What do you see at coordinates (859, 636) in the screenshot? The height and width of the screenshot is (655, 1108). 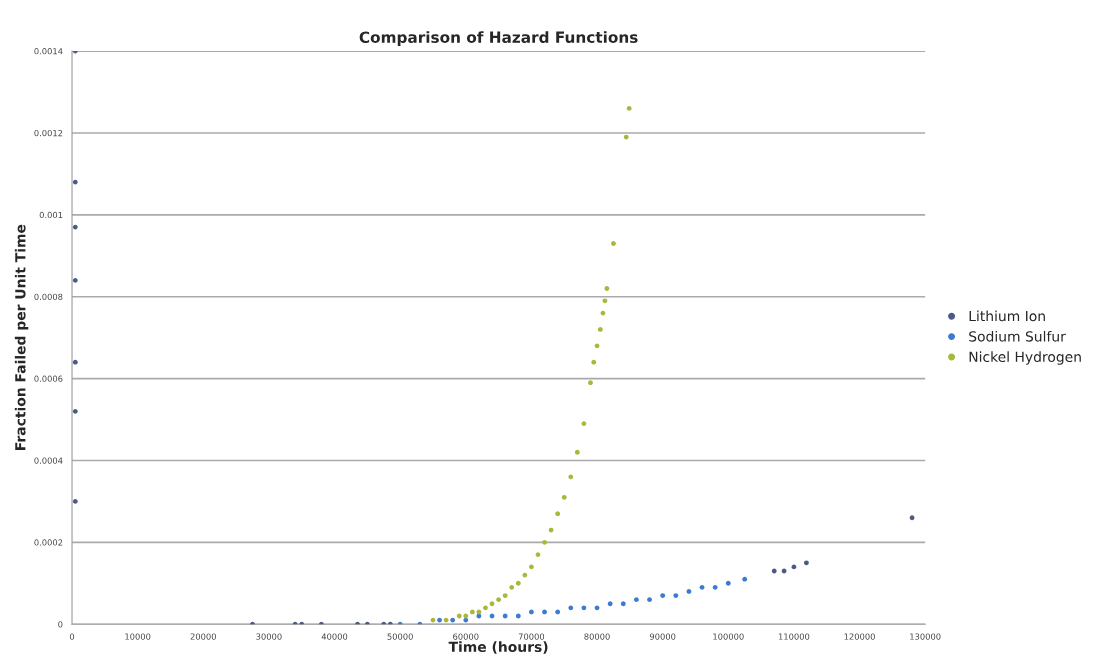 I see `x-tick-label: 120000` at bounding box center [859, 636].